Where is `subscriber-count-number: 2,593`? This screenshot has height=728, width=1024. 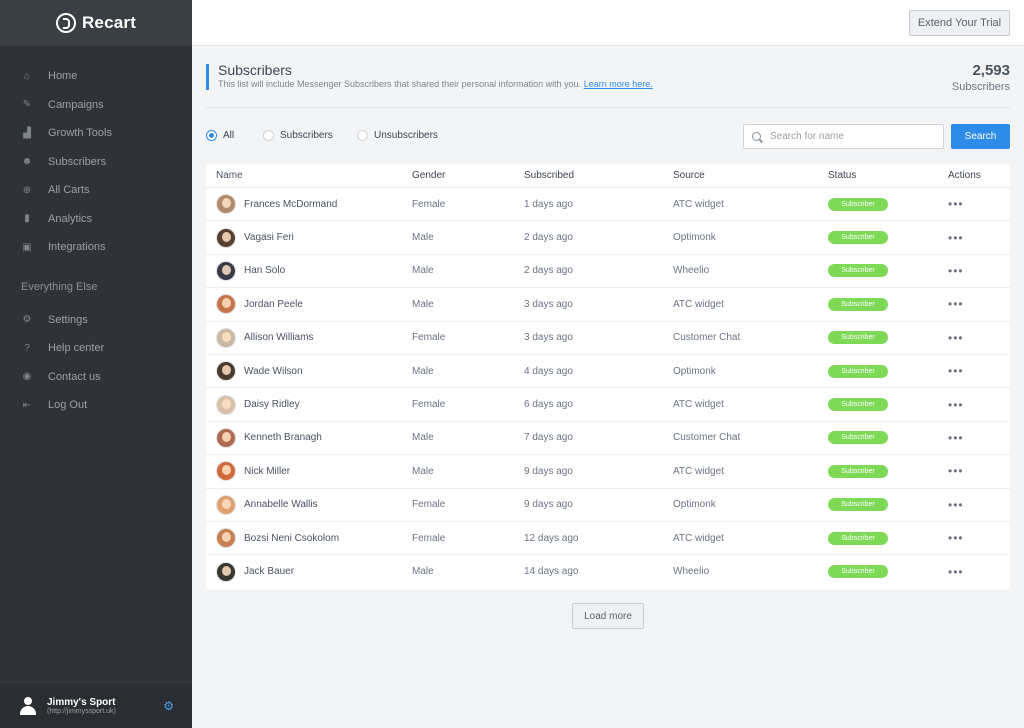 subscriber-count-number: 2,593 is located at coordinates (991, 70).